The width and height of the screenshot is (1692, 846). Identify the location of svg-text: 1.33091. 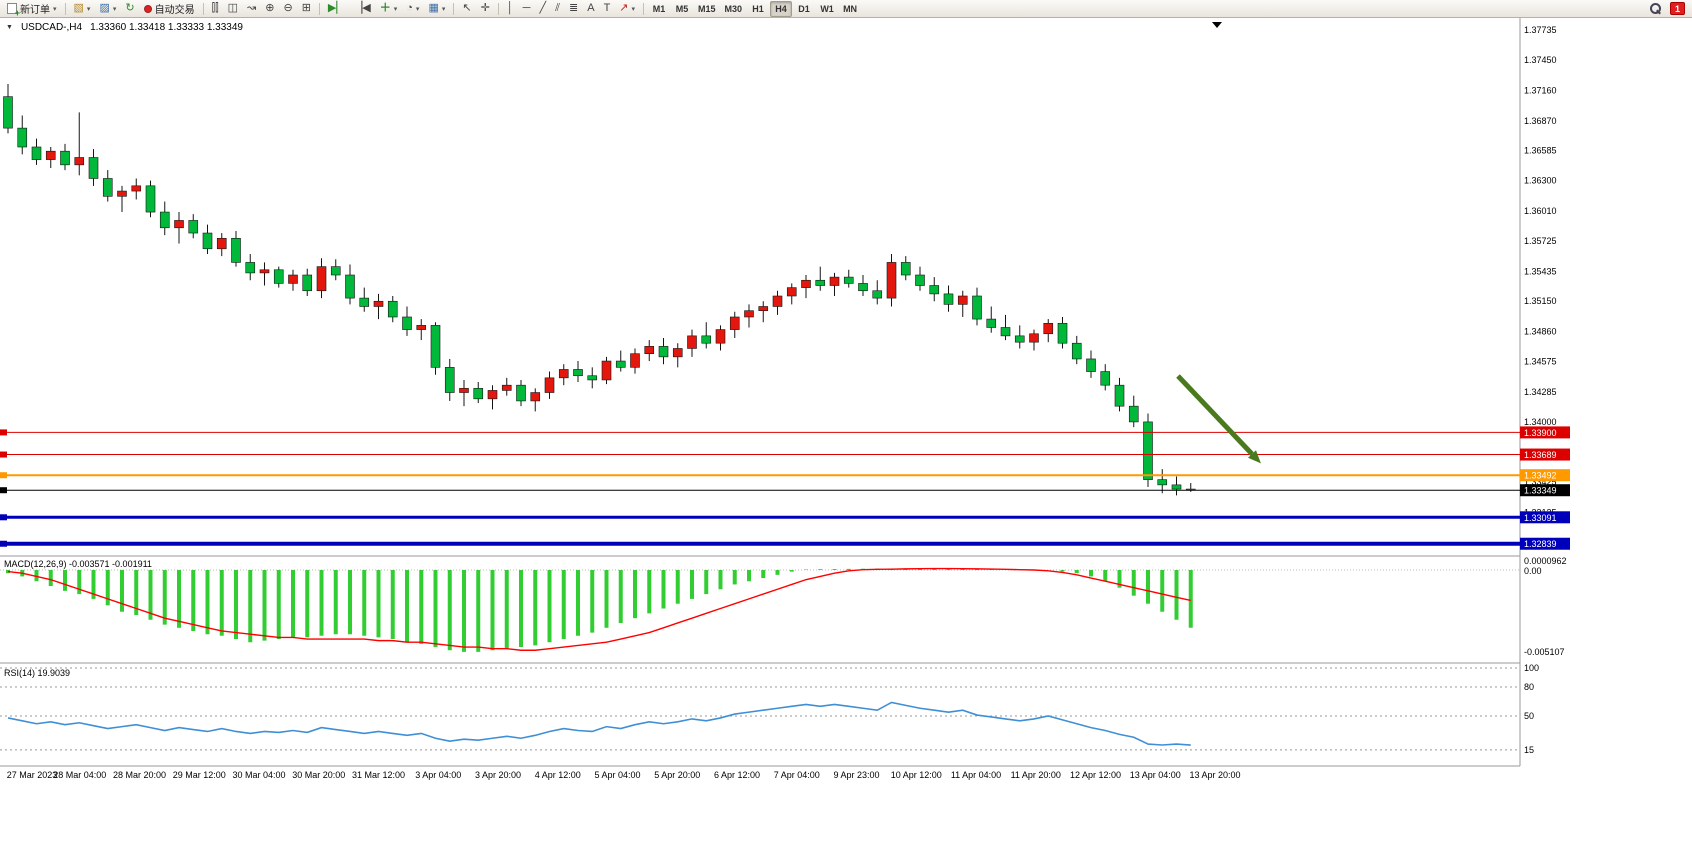
(1540, 518).